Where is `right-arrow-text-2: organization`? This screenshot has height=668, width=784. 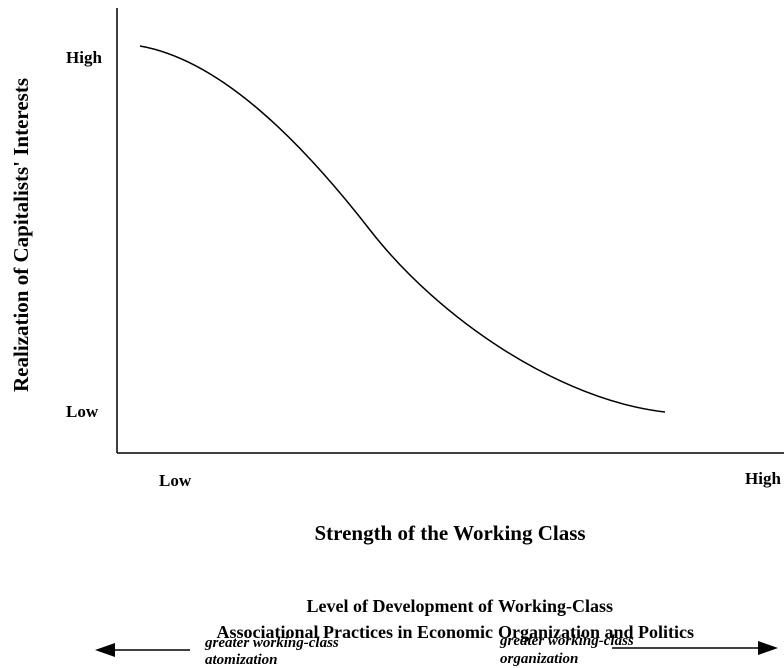 right-arrow-text-2: organization is located at coordinates (539, 659).